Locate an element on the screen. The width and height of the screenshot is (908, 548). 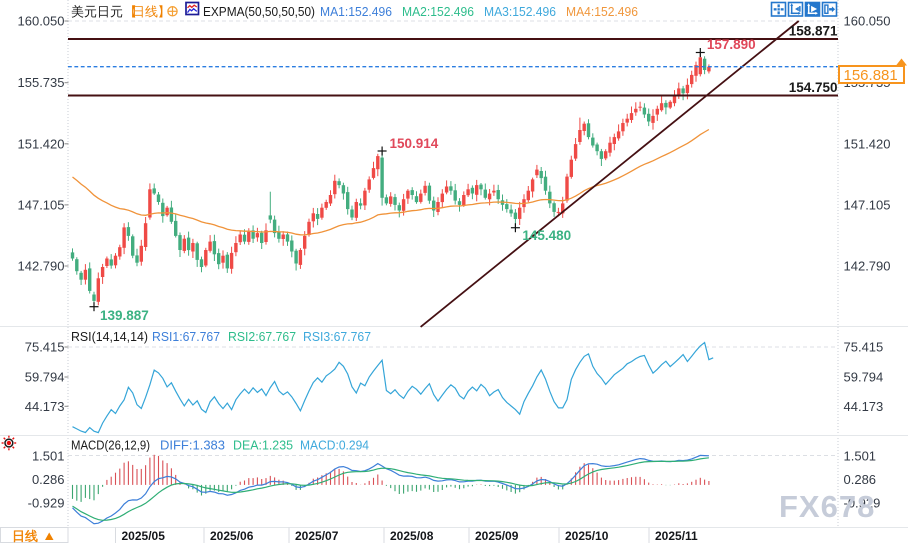
svg-text: RSI(14,14,14) is located at coordinates (109, 336).